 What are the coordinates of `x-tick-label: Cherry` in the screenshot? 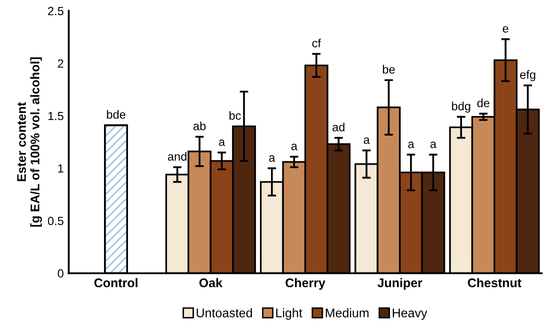 It's located at (306, 284).